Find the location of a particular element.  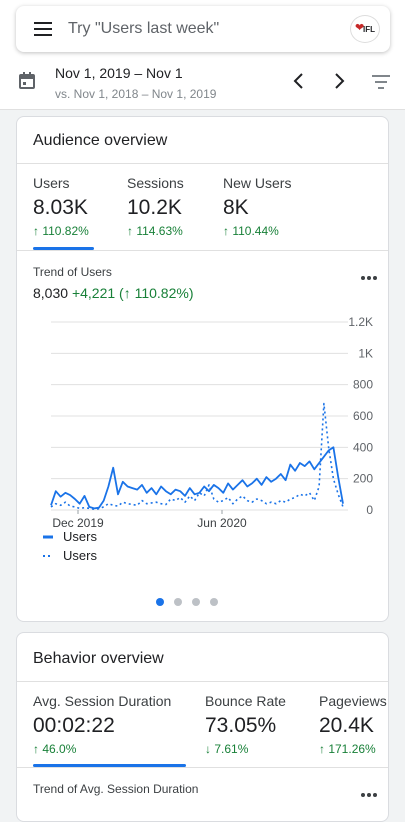

x-tick-label: Jun 2020 is located at coordinates (222, 523).